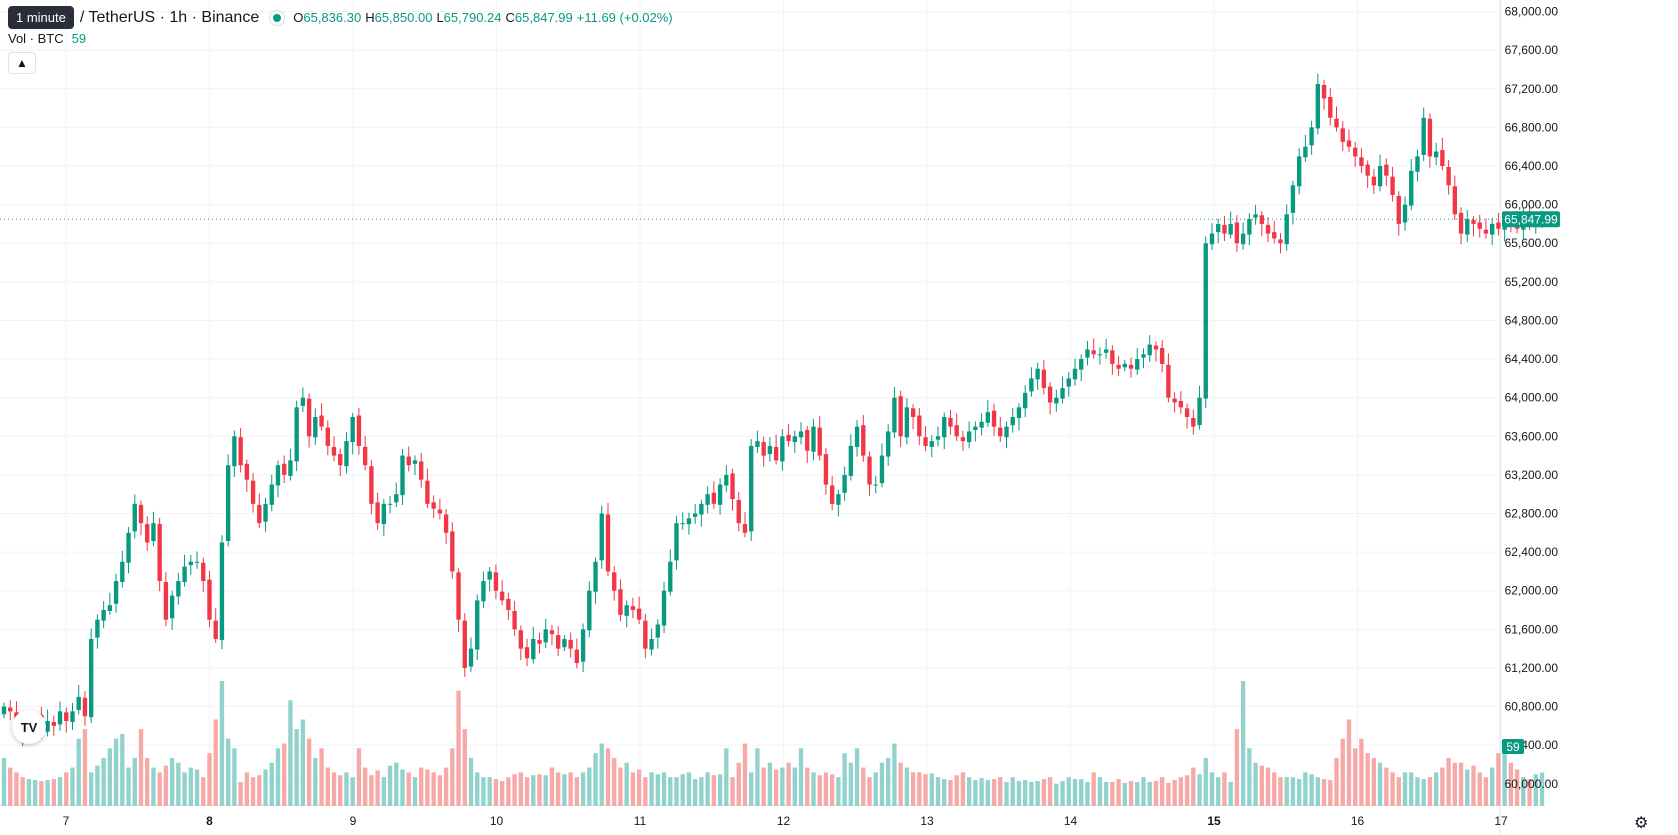 The image size is (1678, 835). What do you see at coordinates (277, 17) in the screenshot?
I see `market-status-icon` at bounding box center [277, 17].